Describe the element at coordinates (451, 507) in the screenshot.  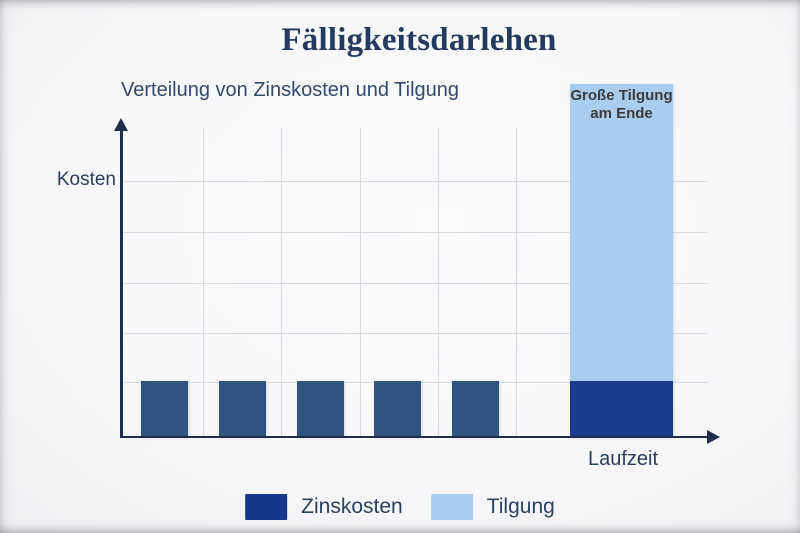
I see `legend-swatch-tilgung` at that location.